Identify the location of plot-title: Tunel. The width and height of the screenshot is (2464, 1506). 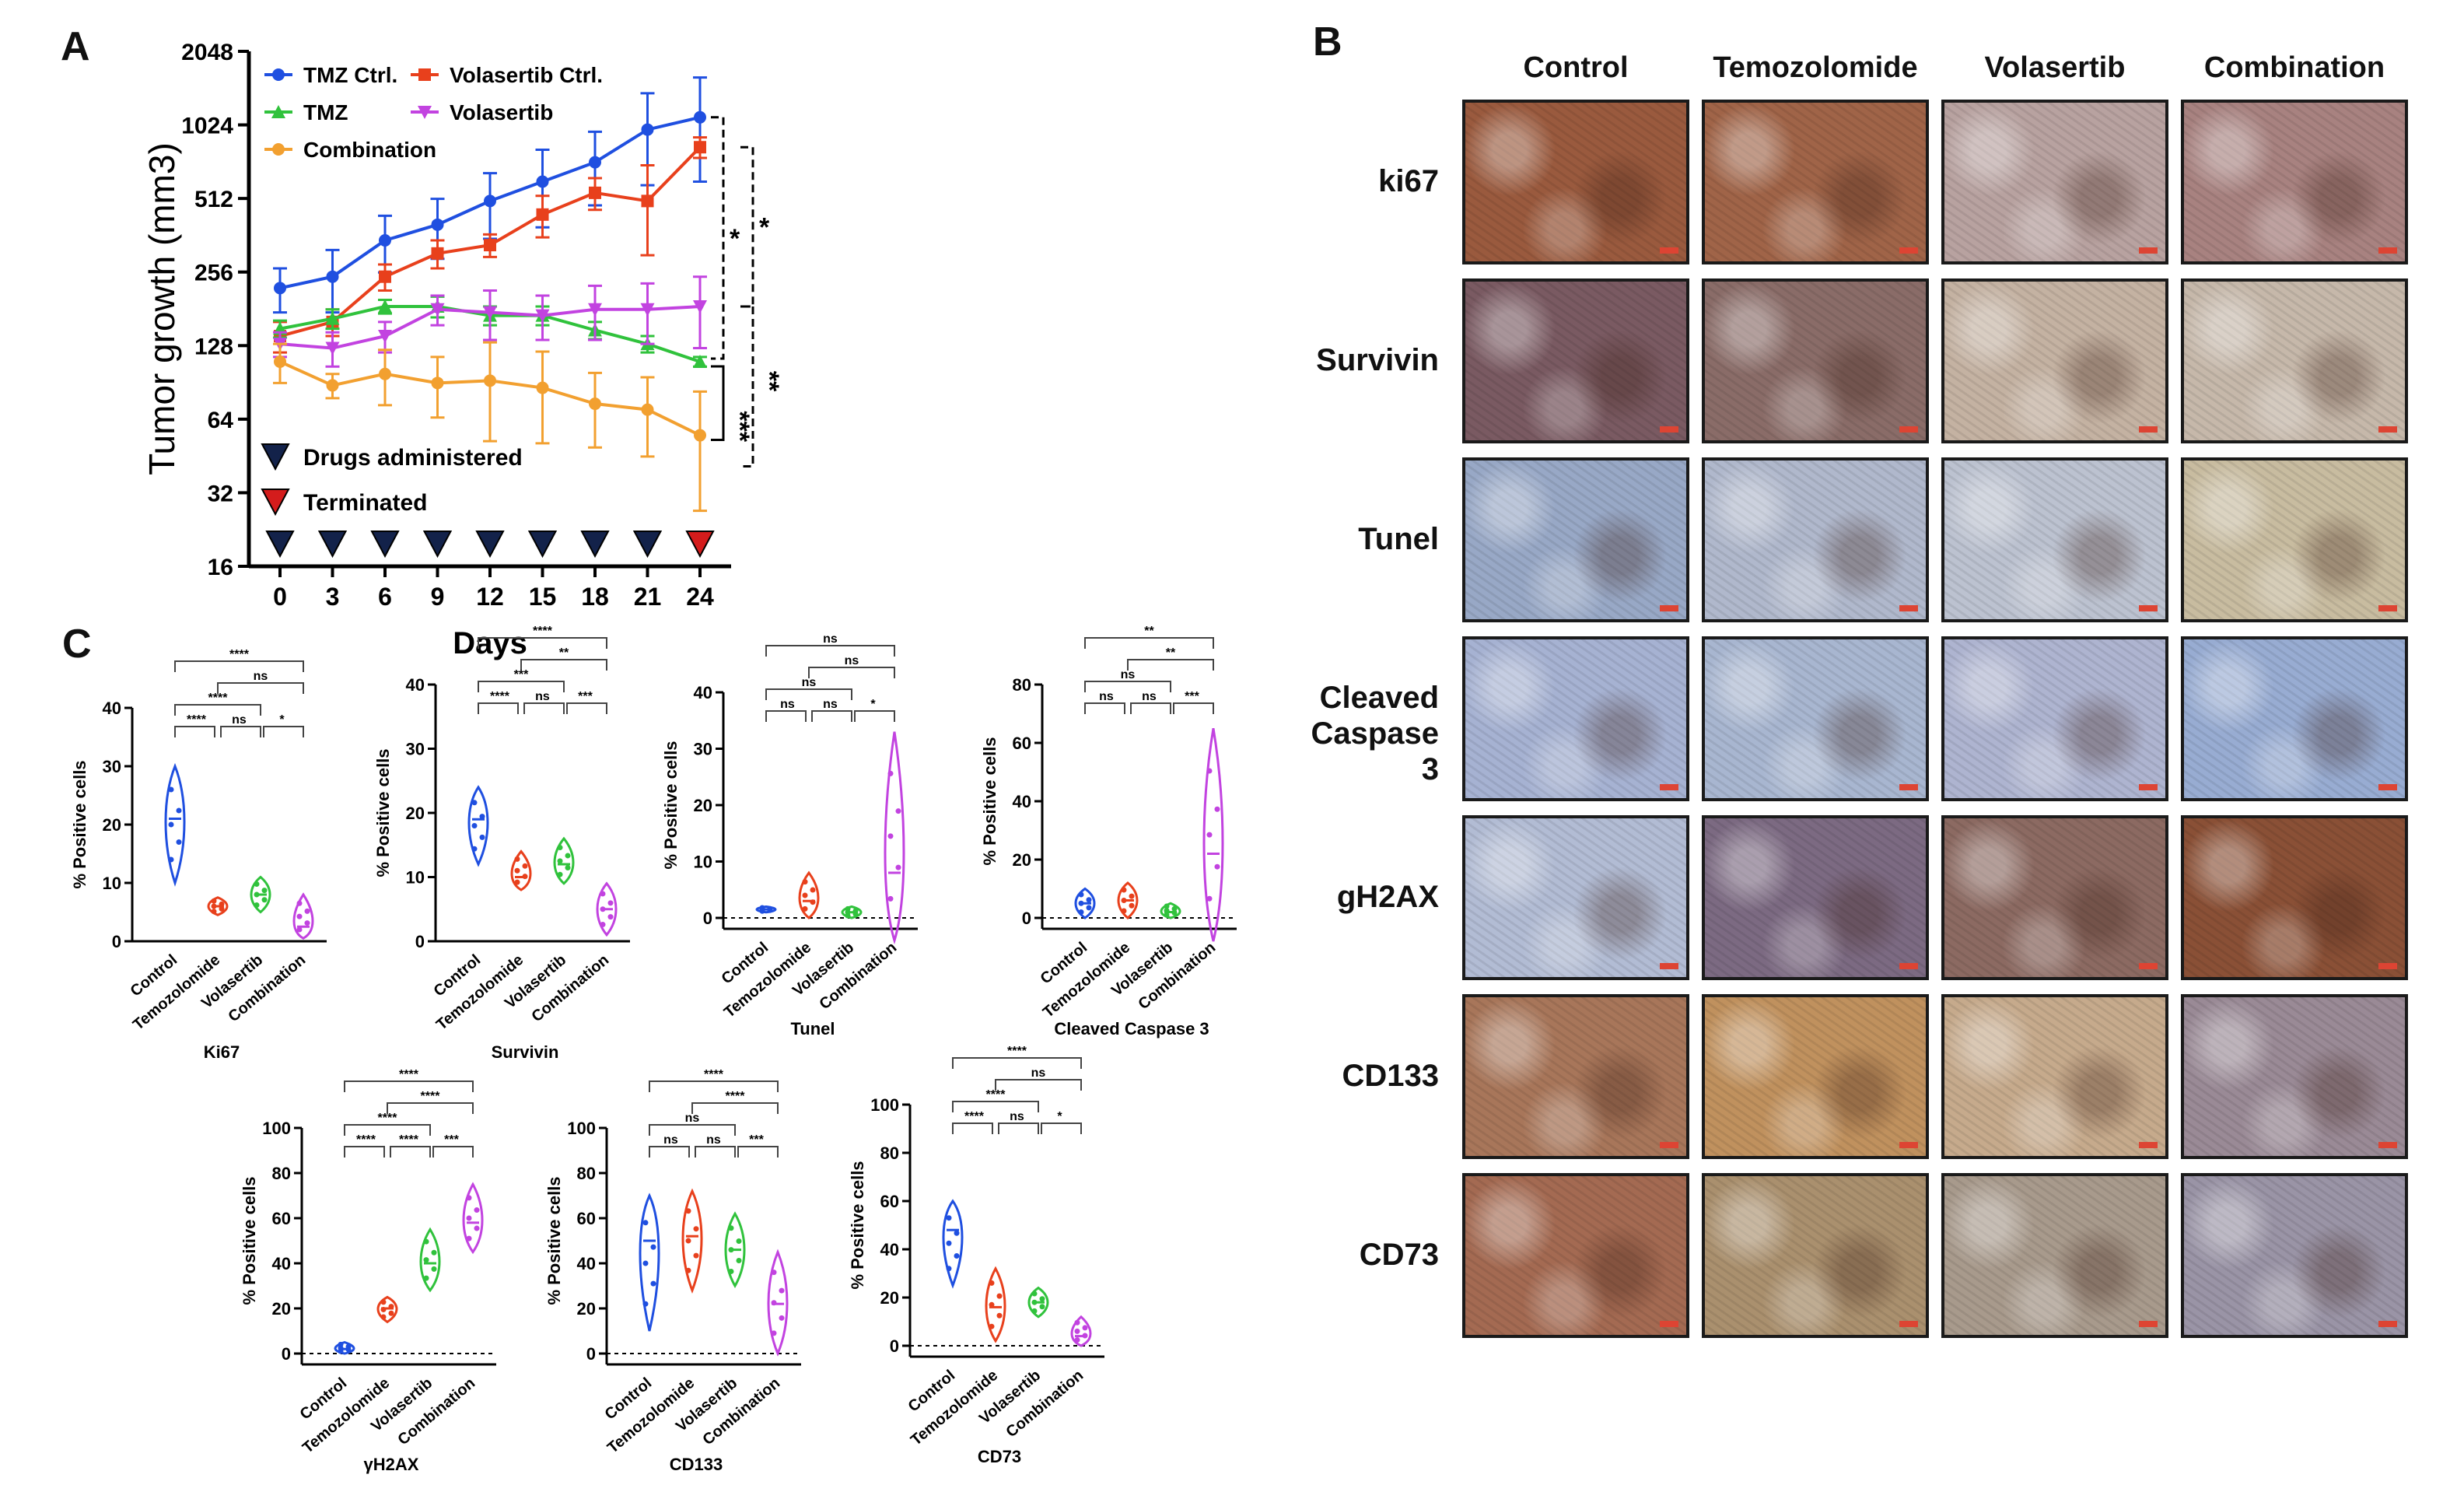
(812, 1028).